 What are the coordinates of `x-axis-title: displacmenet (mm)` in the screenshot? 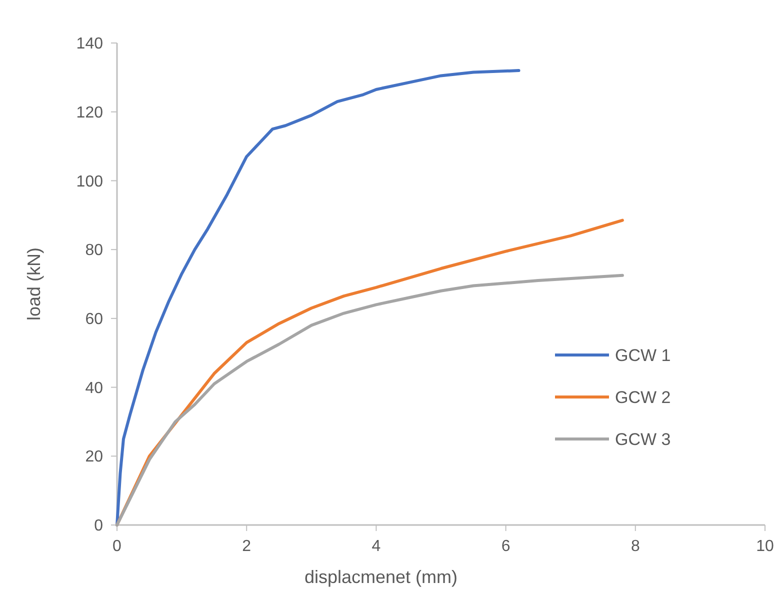 It's located at (381, 577).